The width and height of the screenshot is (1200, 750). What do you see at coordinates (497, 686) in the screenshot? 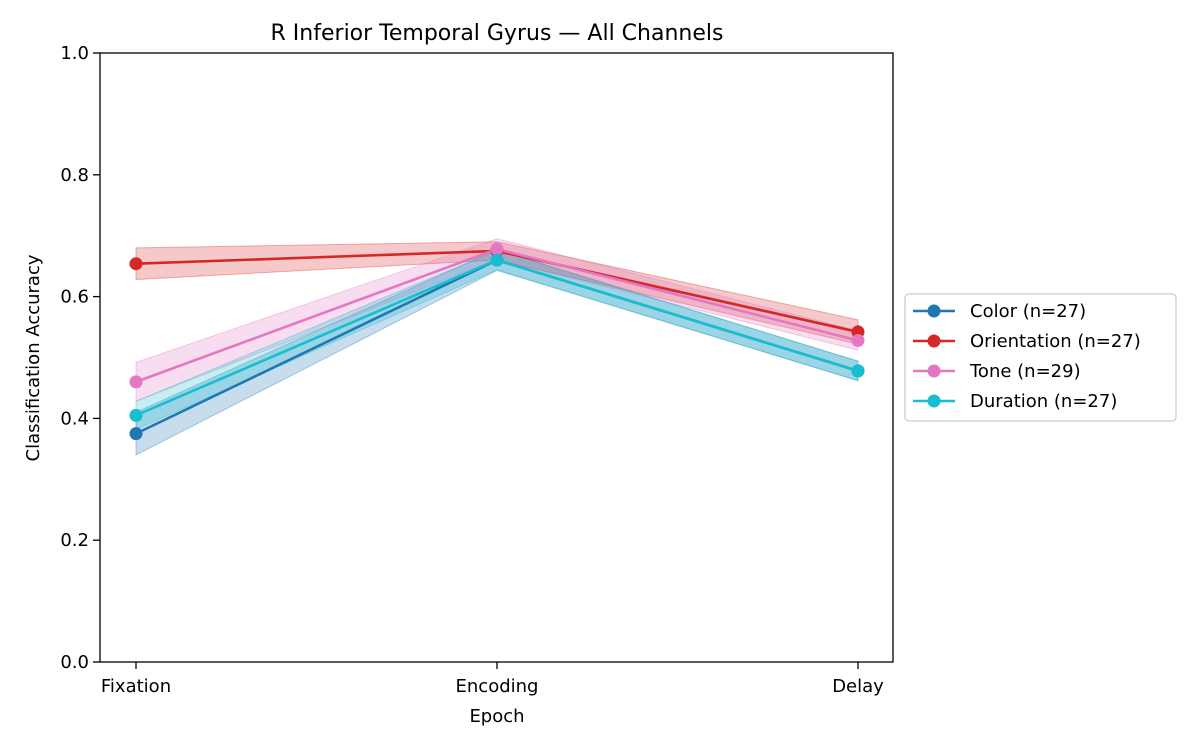
I see `x-tick-label: Encoding` at bounding box center [497, 686].